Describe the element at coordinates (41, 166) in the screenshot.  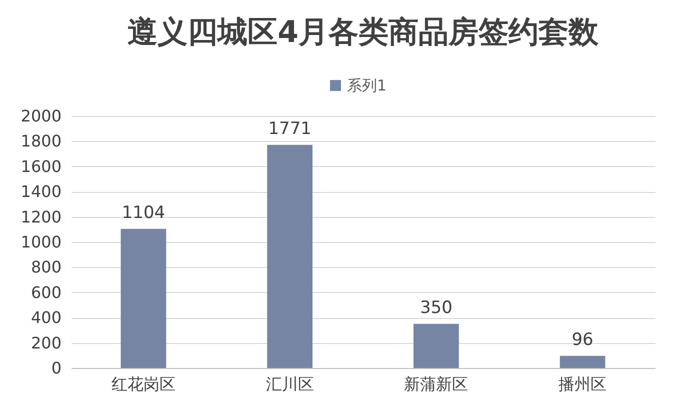
I see `y-tick-label: 1600` at that location.